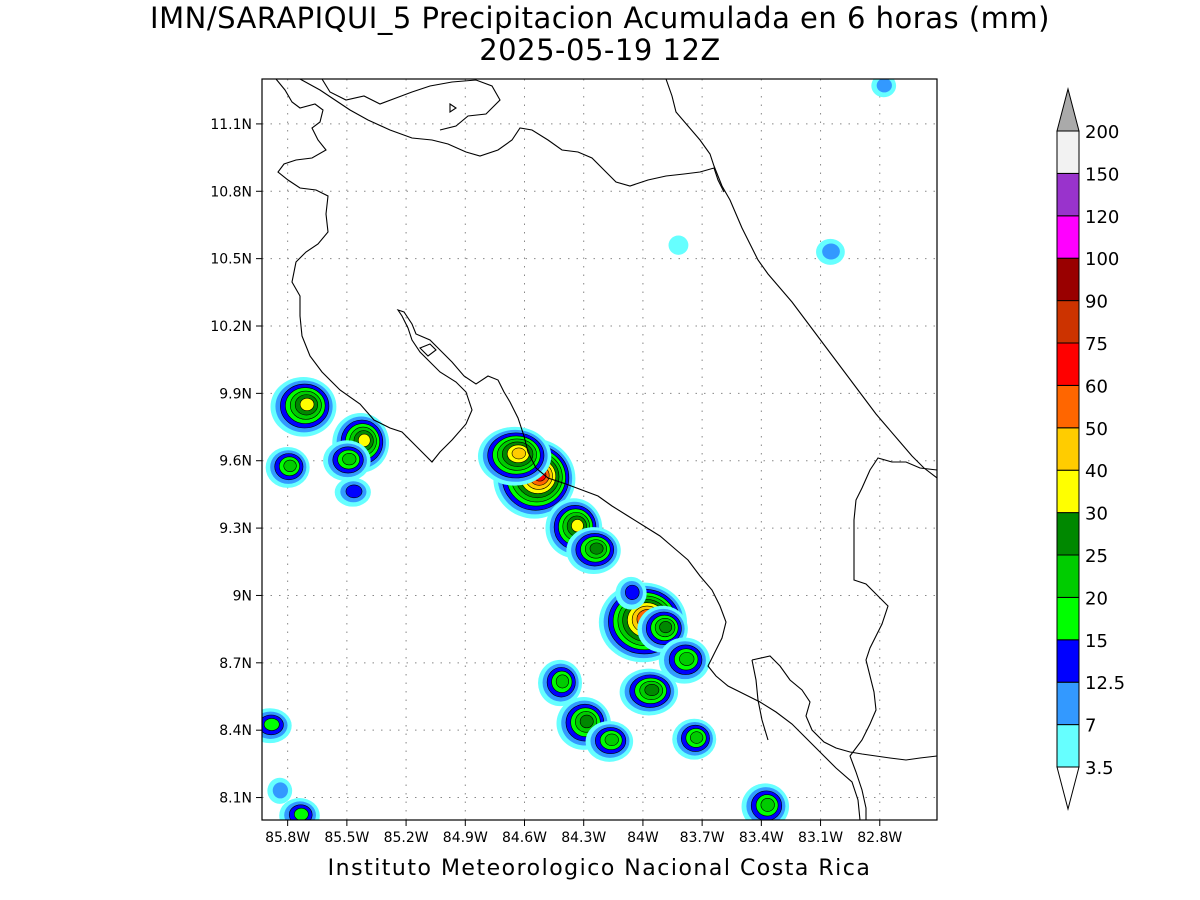  What do you see at coordinates (346, 838) in the screenshot?
I see `lon-tick-label: 85.5W` at bounding box center [346, 838].